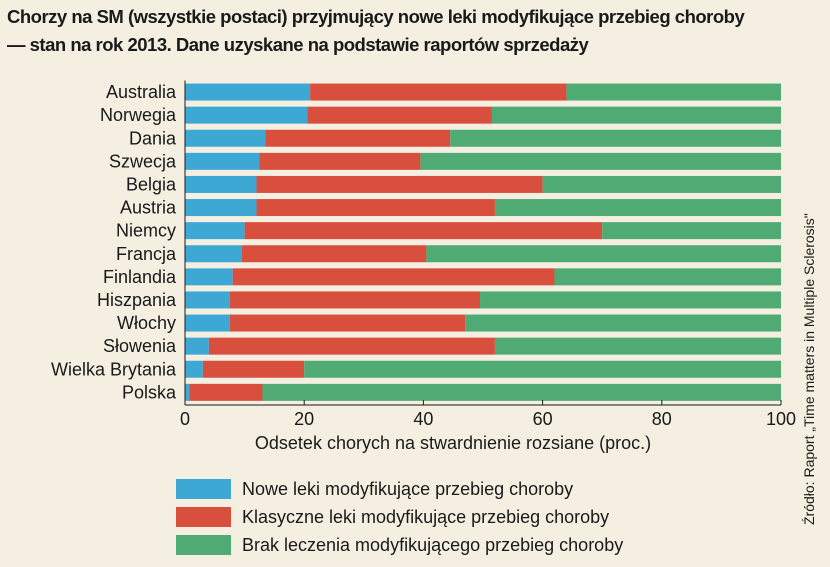 The height and width of the screenshot is (567, 830). I want to click on x-tick-label: 60, so click(543, 419).